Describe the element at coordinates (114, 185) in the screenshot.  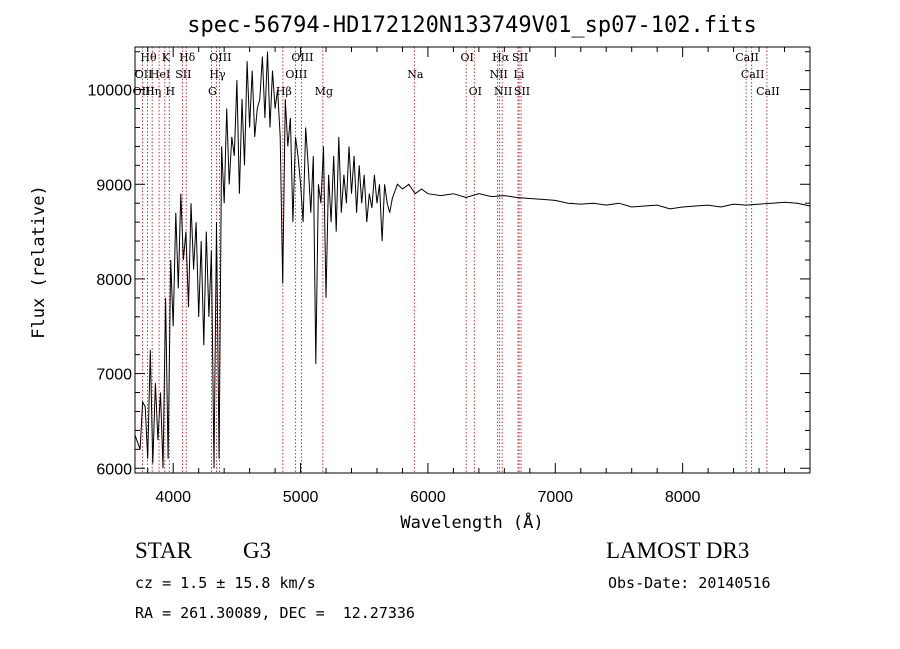
I see `y-tick-label: 9000` at that location.